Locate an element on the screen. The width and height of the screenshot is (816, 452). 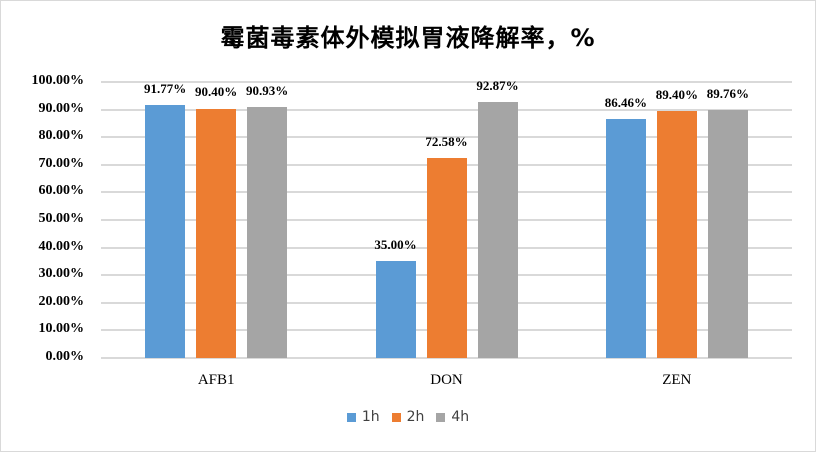
y-tick-label: 30.00% is located at coordinates (61, 274).